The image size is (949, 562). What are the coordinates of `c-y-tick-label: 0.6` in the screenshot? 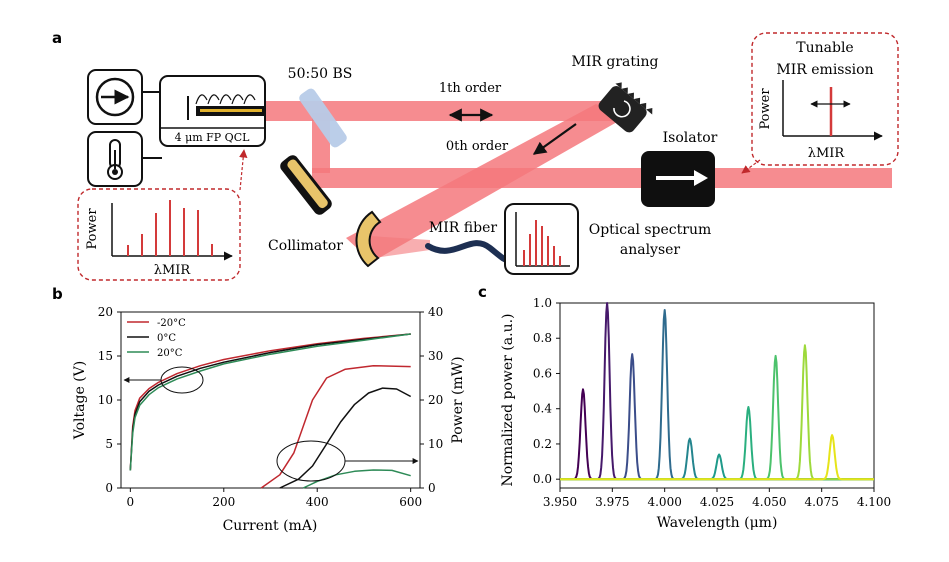 It's located at (542, 373).